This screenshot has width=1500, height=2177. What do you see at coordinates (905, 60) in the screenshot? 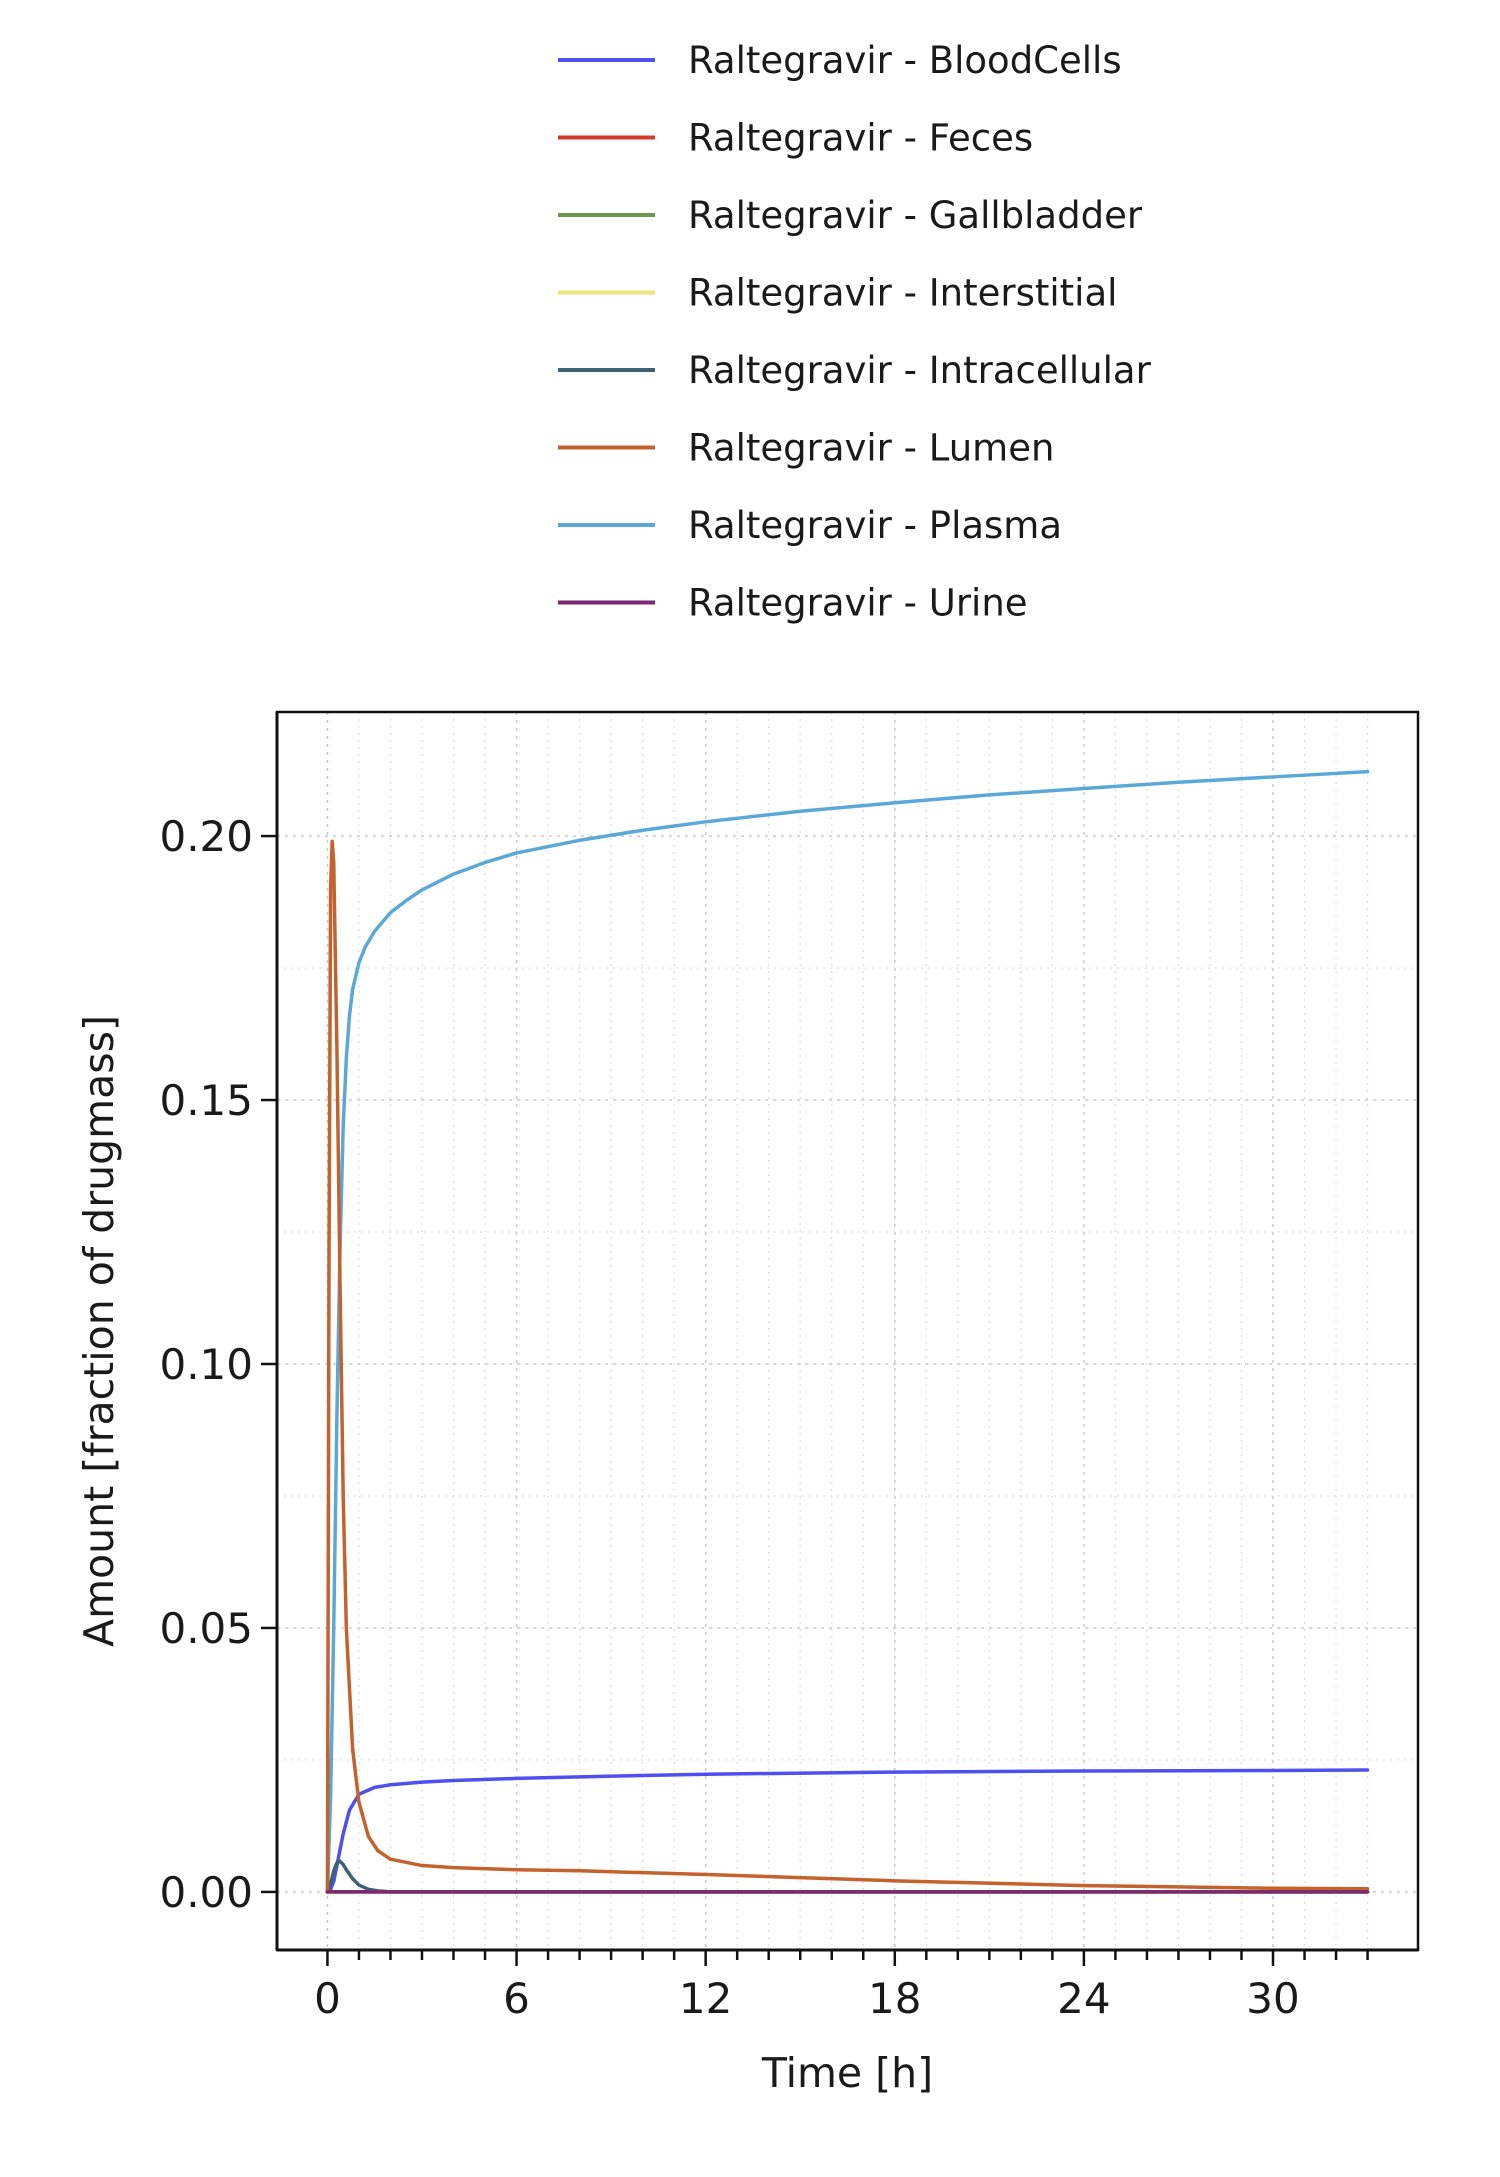
I see `legend-label: Raltegravir - BloodCells` at bounding box center [905, 60].